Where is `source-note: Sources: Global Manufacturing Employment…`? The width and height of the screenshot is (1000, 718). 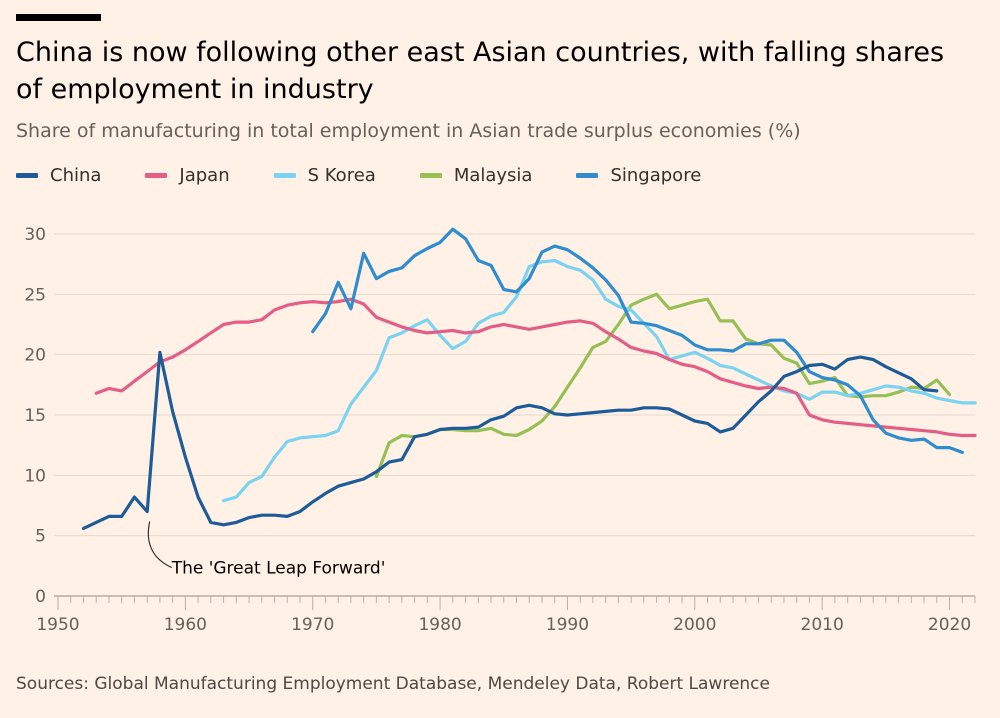 source-note: Sources: Global Manufacturing Employment… is located at coordinates (393, 684).